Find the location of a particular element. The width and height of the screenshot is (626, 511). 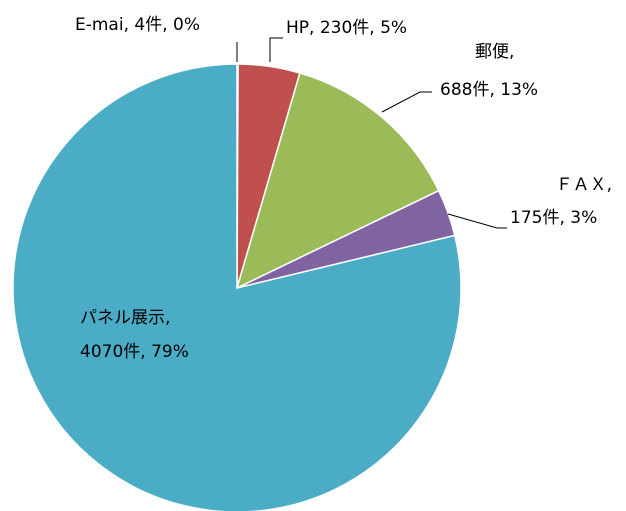

data-label: 4070件, 79% is located at coordinates (134, 352).